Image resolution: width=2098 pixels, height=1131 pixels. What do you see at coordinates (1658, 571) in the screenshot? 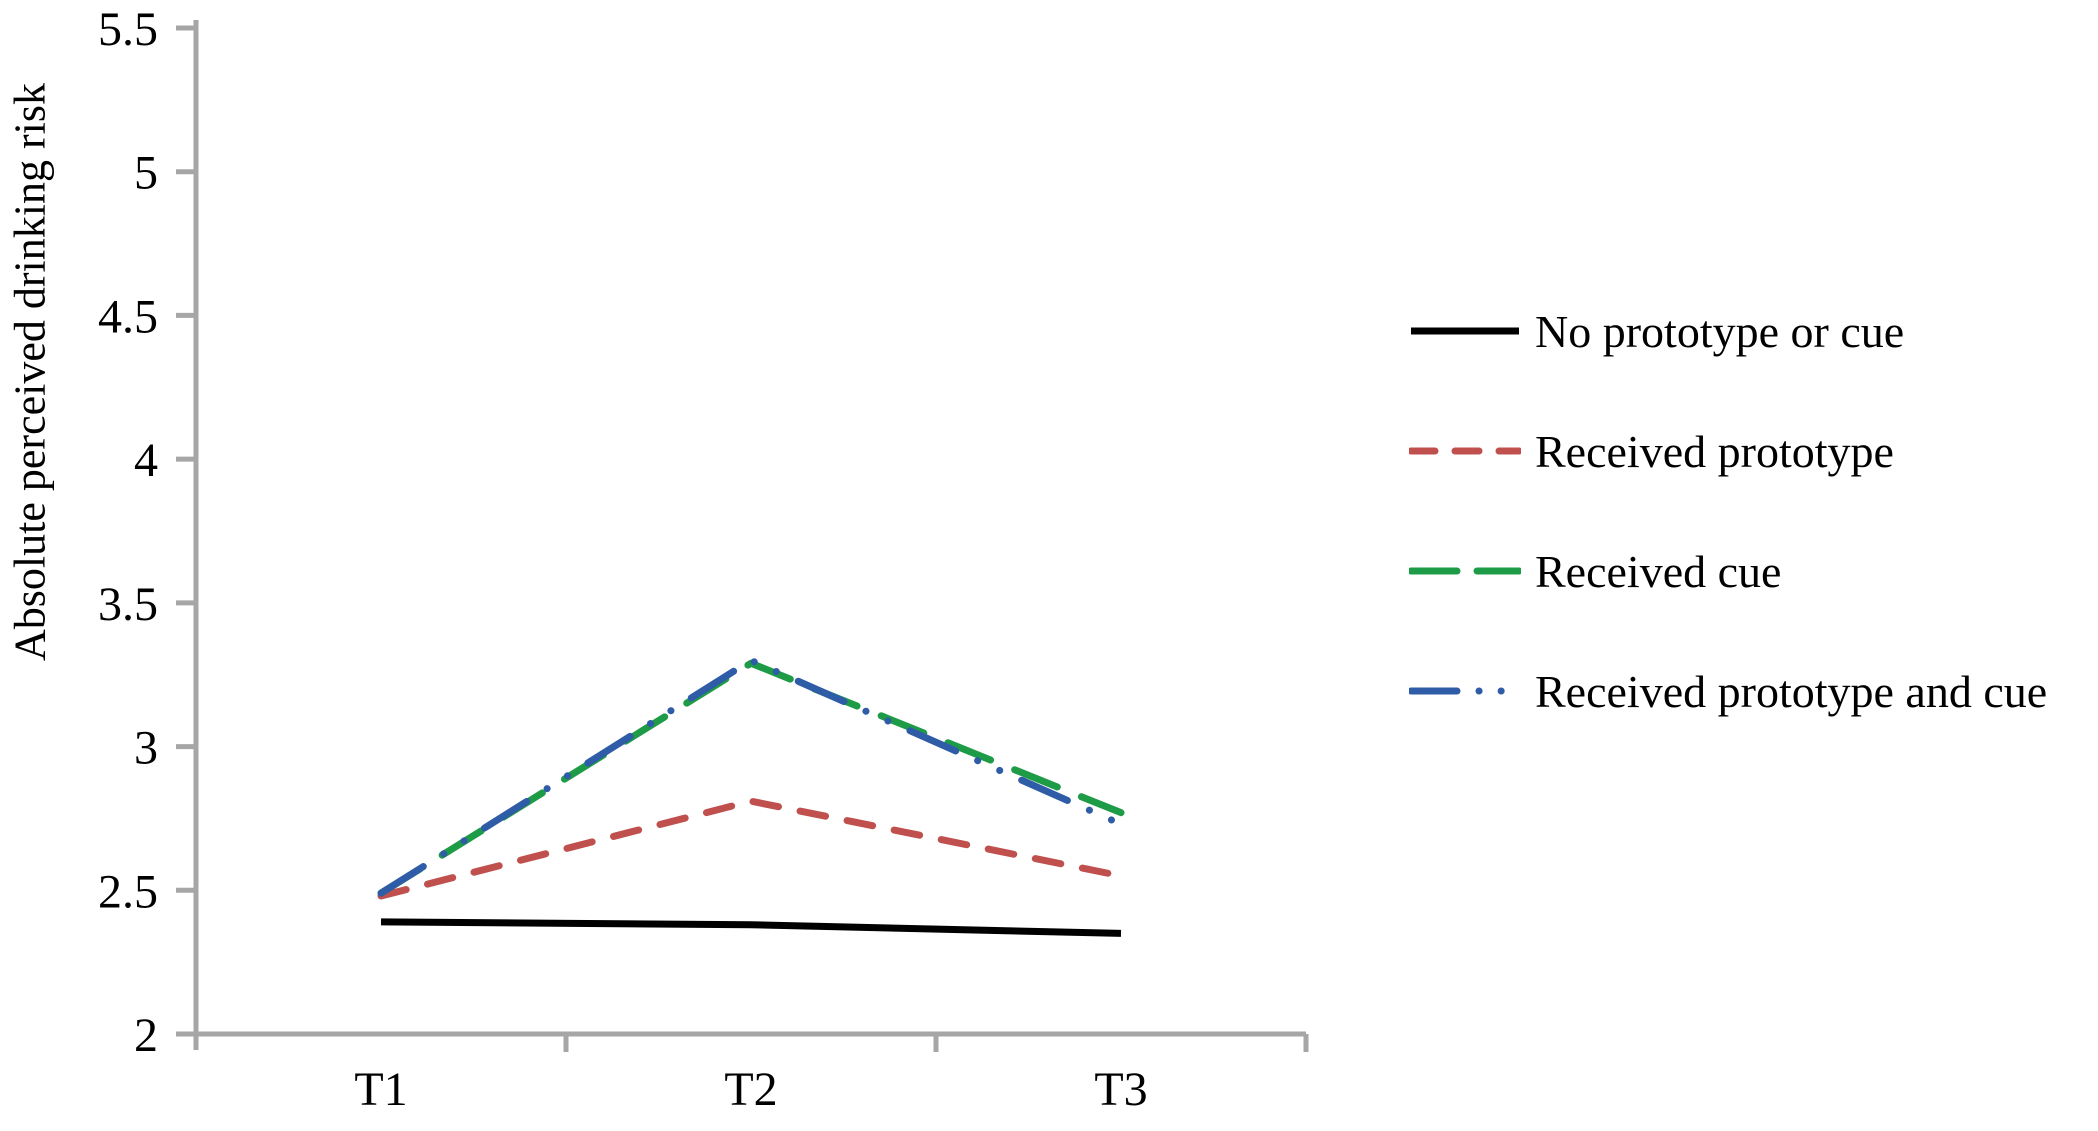
I see `legend-label: Received cue` at bounding box center [1658, 571].